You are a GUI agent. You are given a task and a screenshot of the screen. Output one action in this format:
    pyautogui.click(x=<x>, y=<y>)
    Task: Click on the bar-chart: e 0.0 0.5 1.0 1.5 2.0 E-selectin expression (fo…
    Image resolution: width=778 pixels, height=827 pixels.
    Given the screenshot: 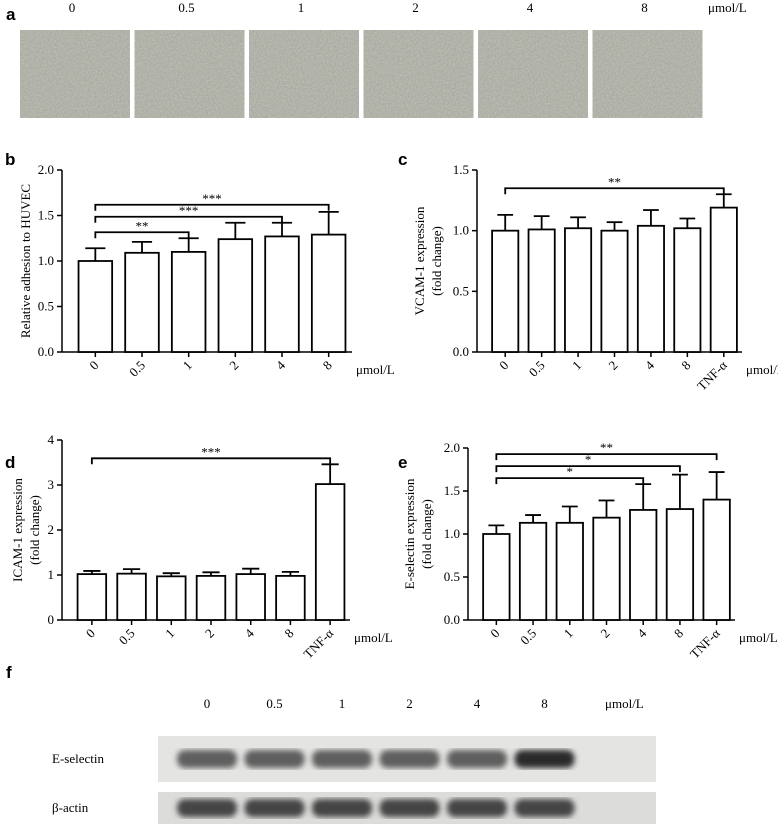 What is the action you would take?
    pyautogui.click(x=588, y=550)
    